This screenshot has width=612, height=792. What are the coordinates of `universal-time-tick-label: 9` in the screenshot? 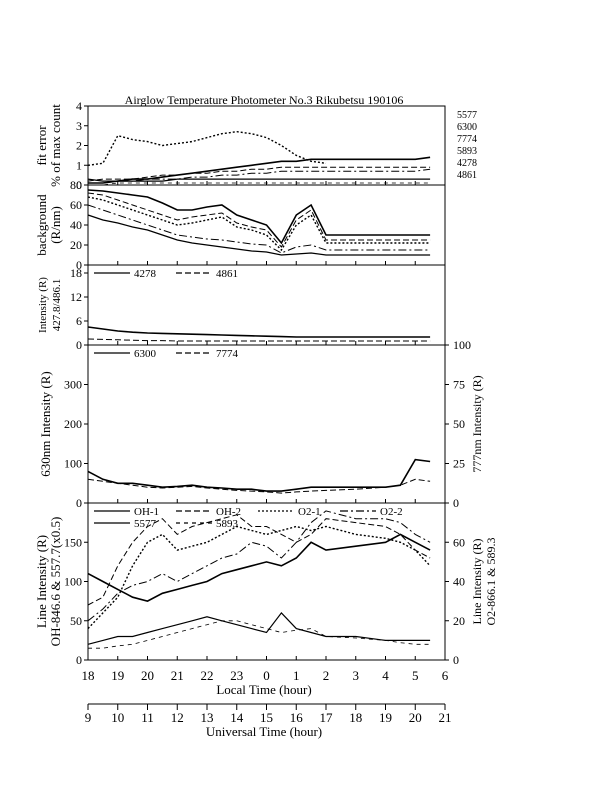 It's located at (88, 717).